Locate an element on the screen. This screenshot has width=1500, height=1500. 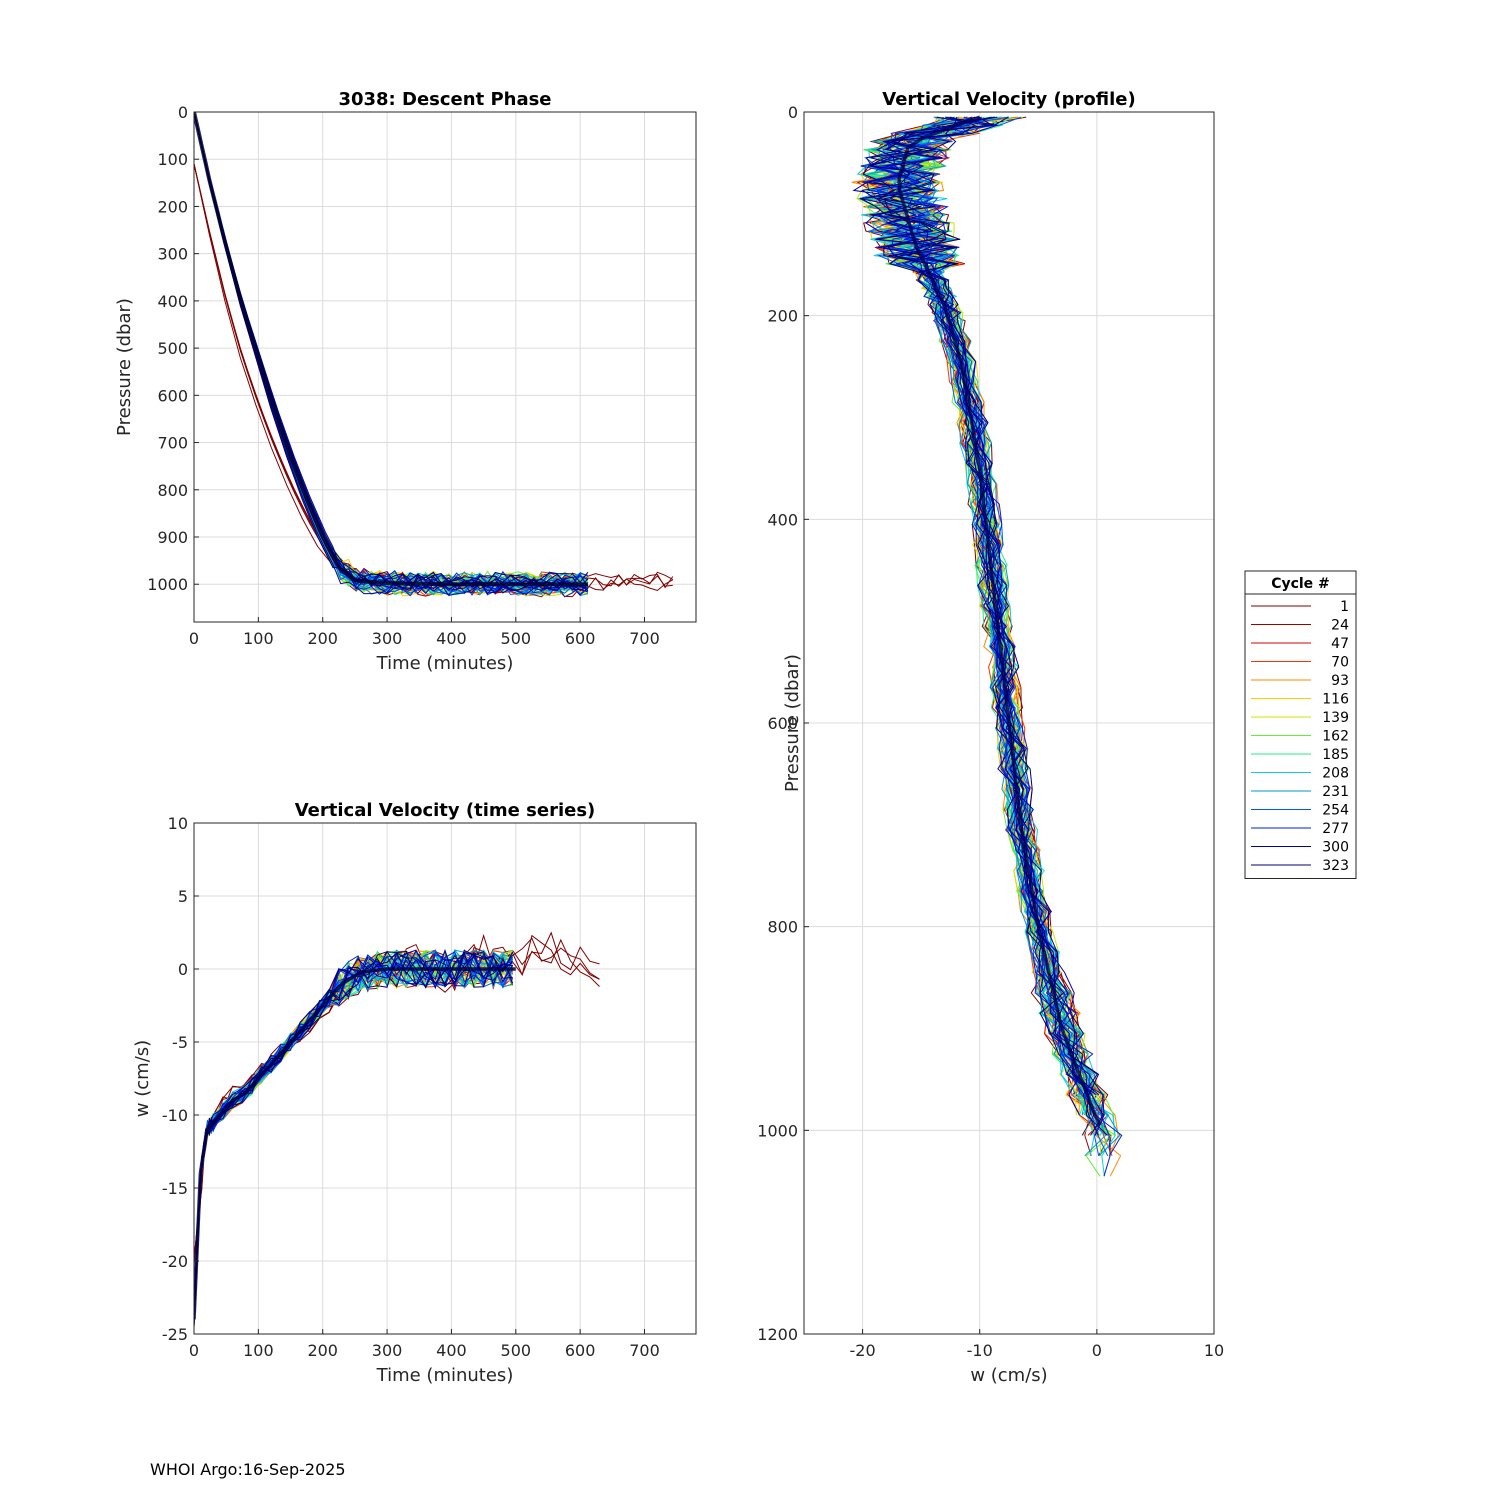
y-axis-label: w (cm/s) is located at coordinates (142, 1078).